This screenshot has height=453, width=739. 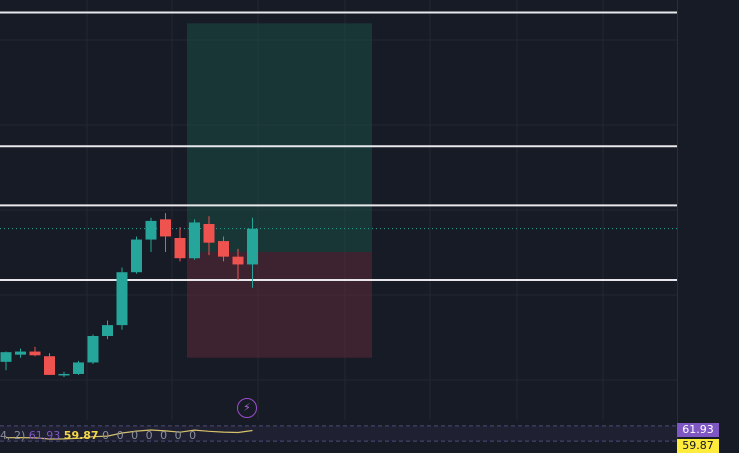 What do you see at coordinates (129, 295) in the screenshot?
I see `candlestick-series` at bounding box center [129, 295].